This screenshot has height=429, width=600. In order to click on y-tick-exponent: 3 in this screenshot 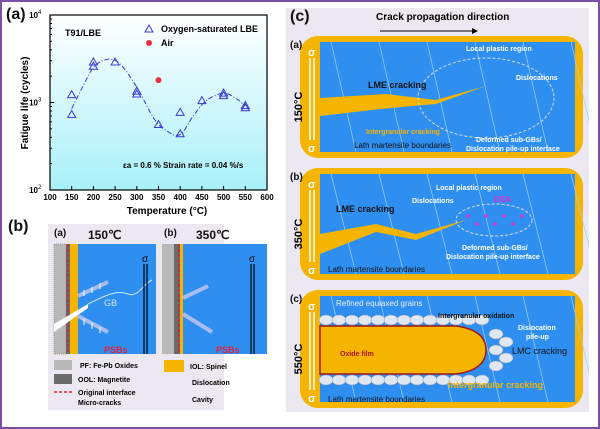, I will do `click(40, 101)`.